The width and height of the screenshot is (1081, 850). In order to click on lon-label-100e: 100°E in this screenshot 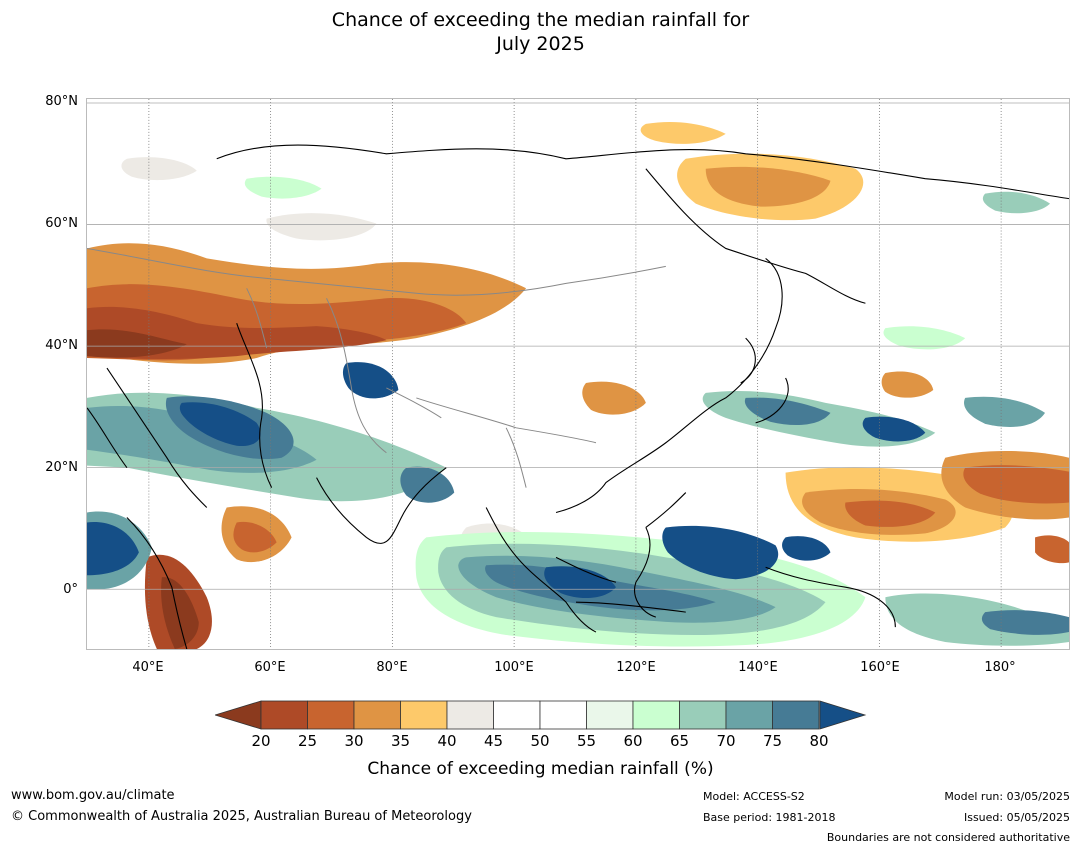, I will do `click(514, 667)`.